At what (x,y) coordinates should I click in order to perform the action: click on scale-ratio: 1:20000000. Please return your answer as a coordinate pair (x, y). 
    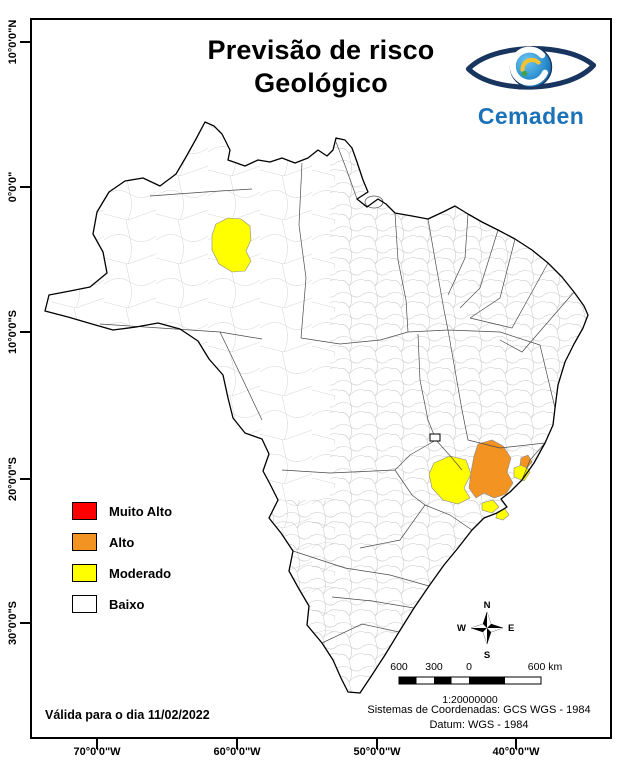
    Looking at the image, I should click on (470, 700).